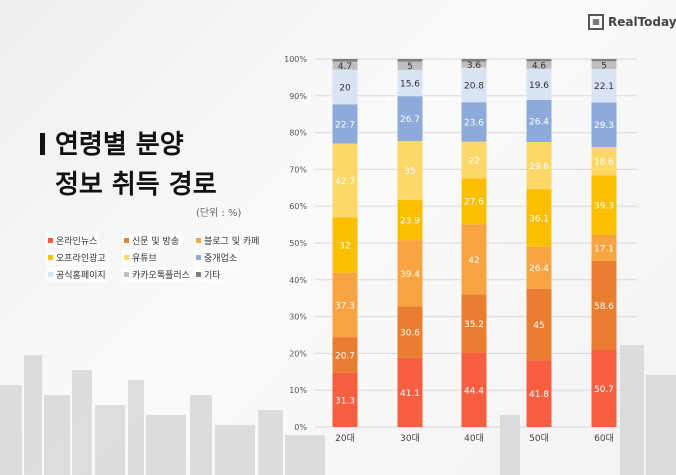 The image size is (676, 475). What do you see at coordinates (161, 276) in the screenshot?
I see `legend-label: 카카오톡플러스` at bounding box center [161, 276].